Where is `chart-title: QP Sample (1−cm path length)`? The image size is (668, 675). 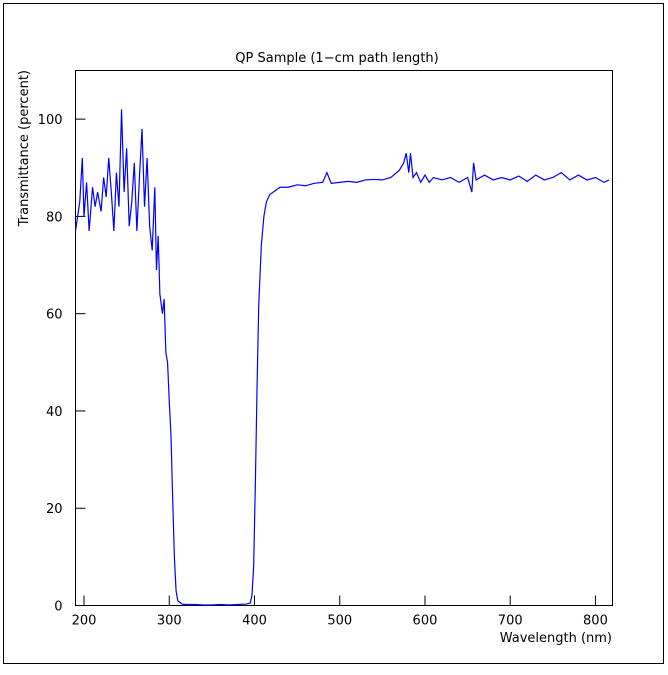 chart-title: QP Sample (1−cm path length) is located at coordinates (336, 58).